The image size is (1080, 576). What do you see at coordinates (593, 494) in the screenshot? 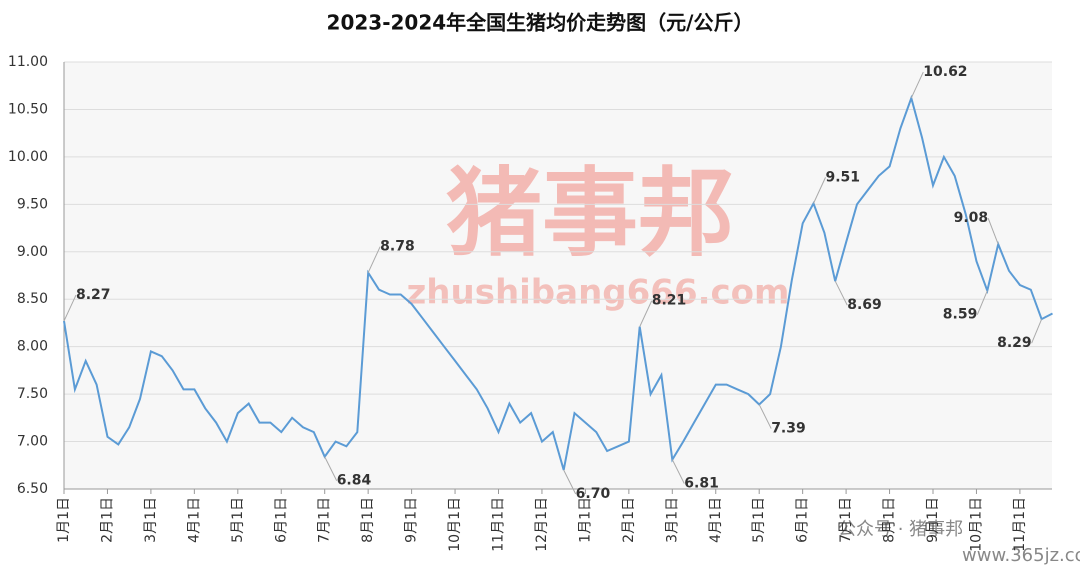
I see `data-label: 6.70` at bounding box center [593, 494].